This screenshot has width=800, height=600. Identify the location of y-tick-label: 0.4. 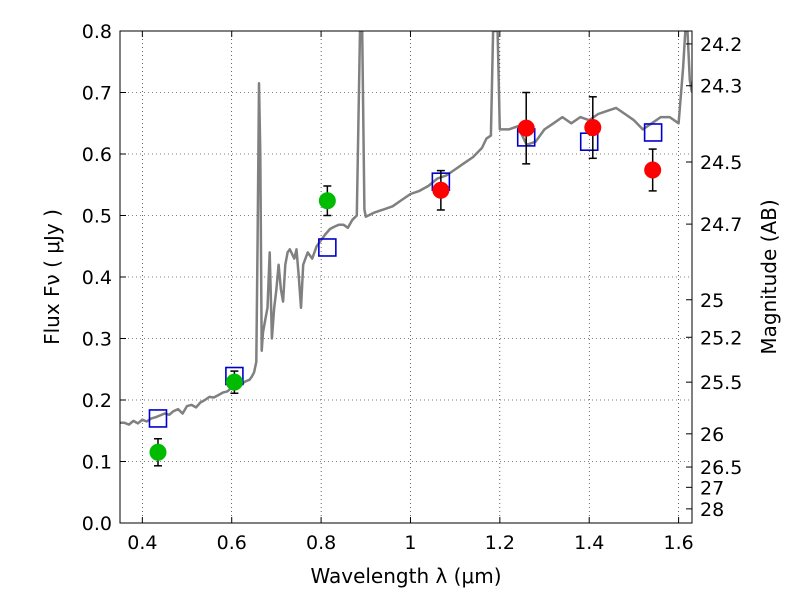
(97, 278).